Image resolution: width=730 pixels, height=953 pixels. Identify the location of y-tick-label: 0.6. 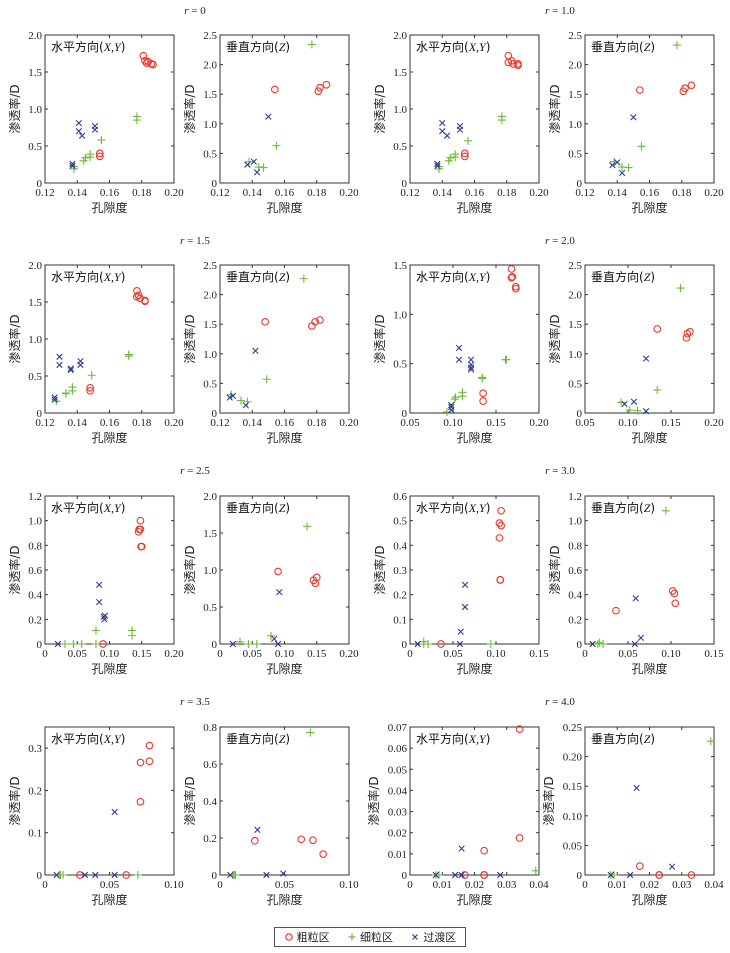
(210, 765).